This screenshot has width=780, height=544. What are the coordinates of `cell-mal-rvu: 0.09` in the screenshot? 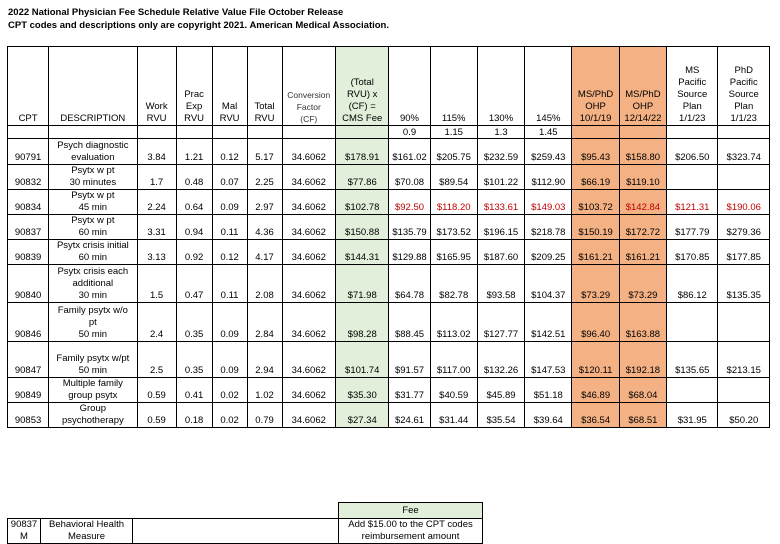 It's located at (229, 202).